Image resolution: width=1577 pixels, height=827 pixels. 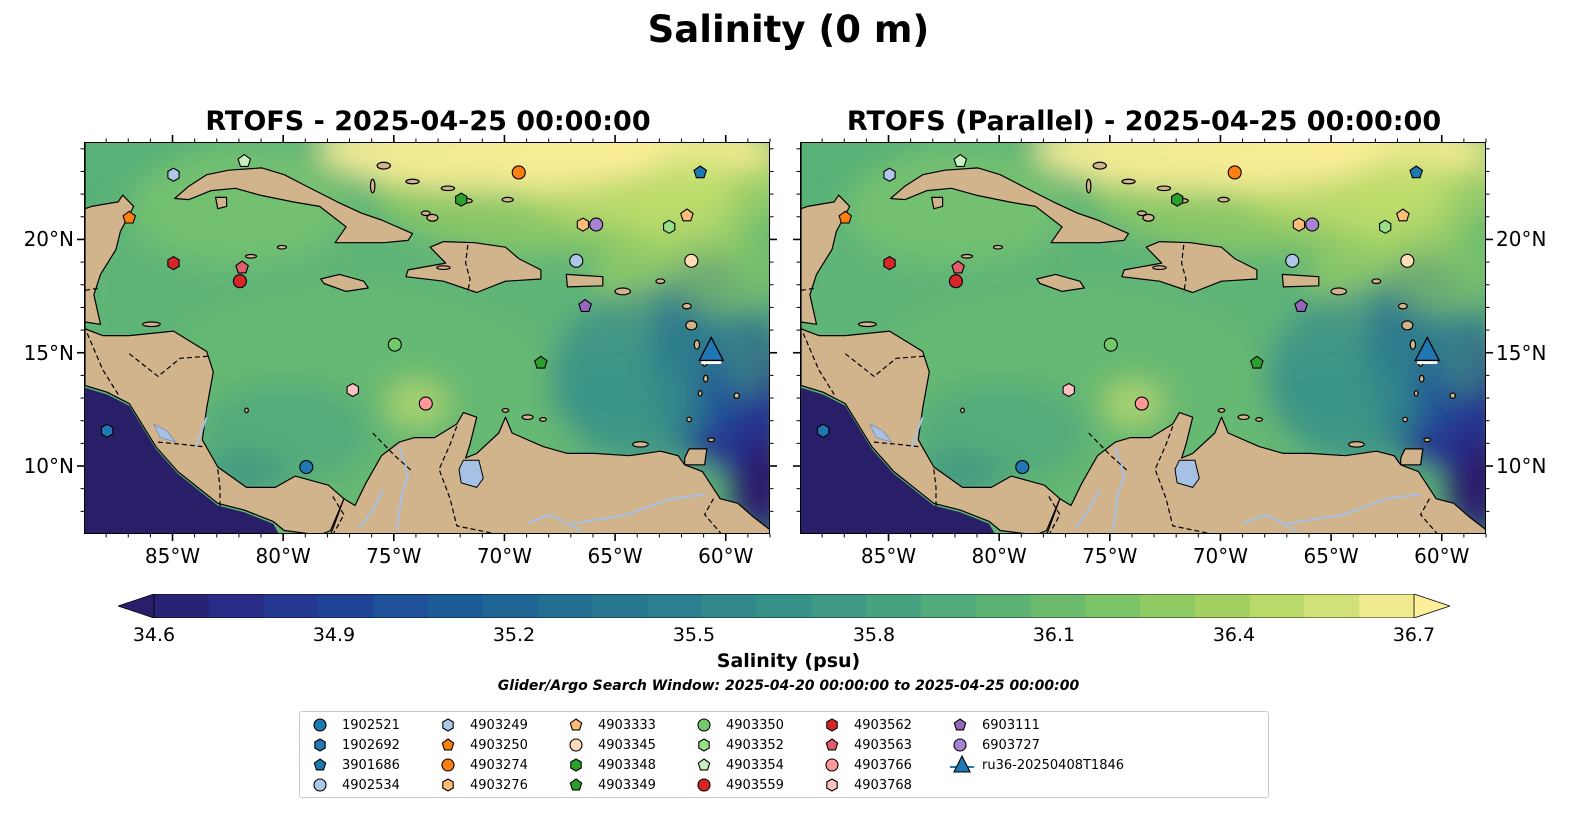 What do you see at coordinates (371, 765) in the screenshot?
I see `legend-label: 3901686` at bounding box center [371, 765].